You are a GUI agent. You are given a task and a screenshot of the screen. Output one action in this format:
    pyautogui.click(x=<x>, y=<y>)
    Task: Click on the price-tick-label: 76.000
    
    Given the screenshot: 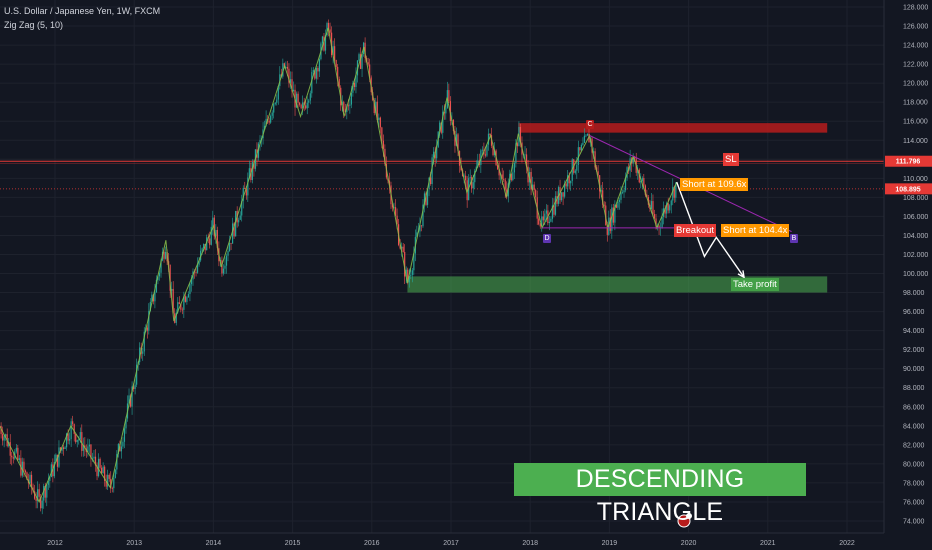 What is the action you would take?
    pyautogui.click(x=914, y=502)
    